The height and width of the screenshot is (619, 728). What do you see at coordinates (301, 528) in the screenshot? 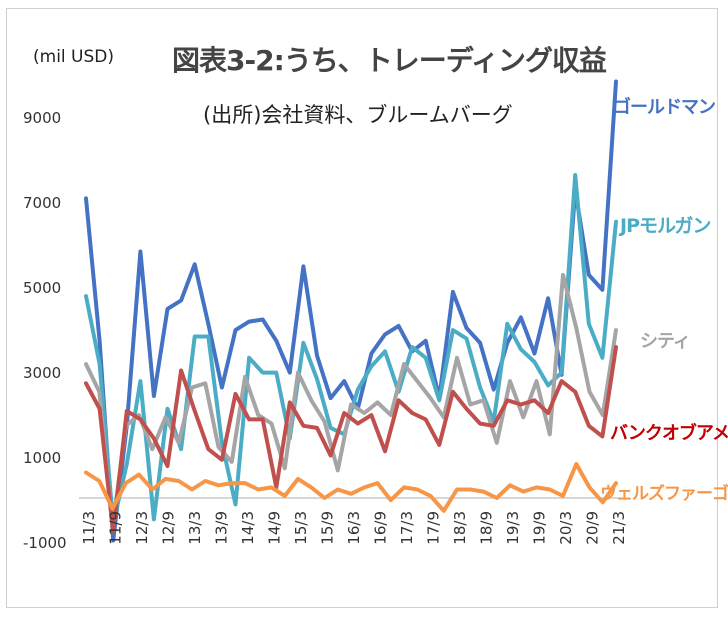
I see `x-tick-label: 15/3` at bounding box center [301, 528].